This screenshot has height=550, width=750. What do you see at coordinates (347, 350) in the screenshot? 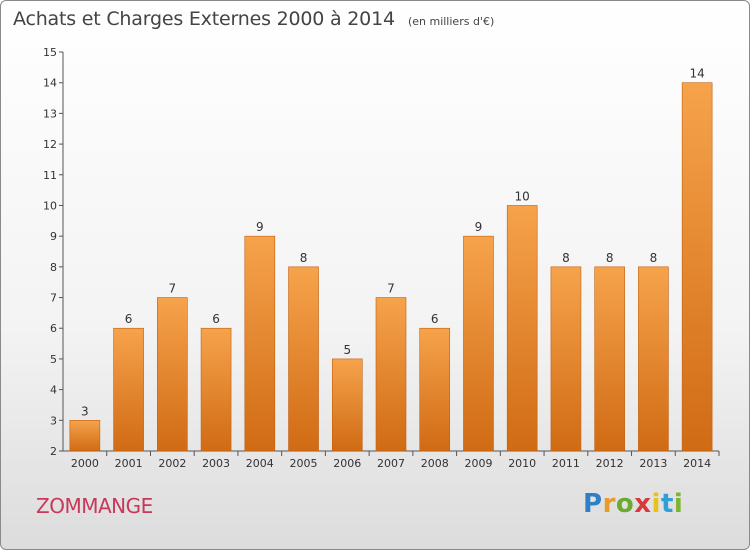
I see `data-label: 5` at bounding box center [347, 350].